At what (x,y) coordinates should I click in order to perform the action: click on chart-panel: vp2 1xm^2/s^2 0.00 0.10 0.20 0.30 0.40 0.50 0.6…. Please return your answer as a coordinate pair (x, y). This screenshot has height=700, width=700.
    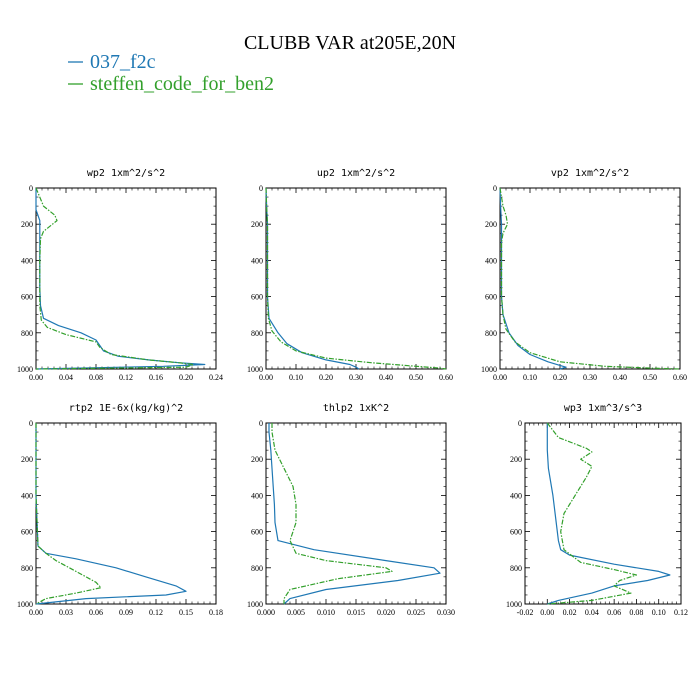
    Looking at the image, I should click on (584, 275).